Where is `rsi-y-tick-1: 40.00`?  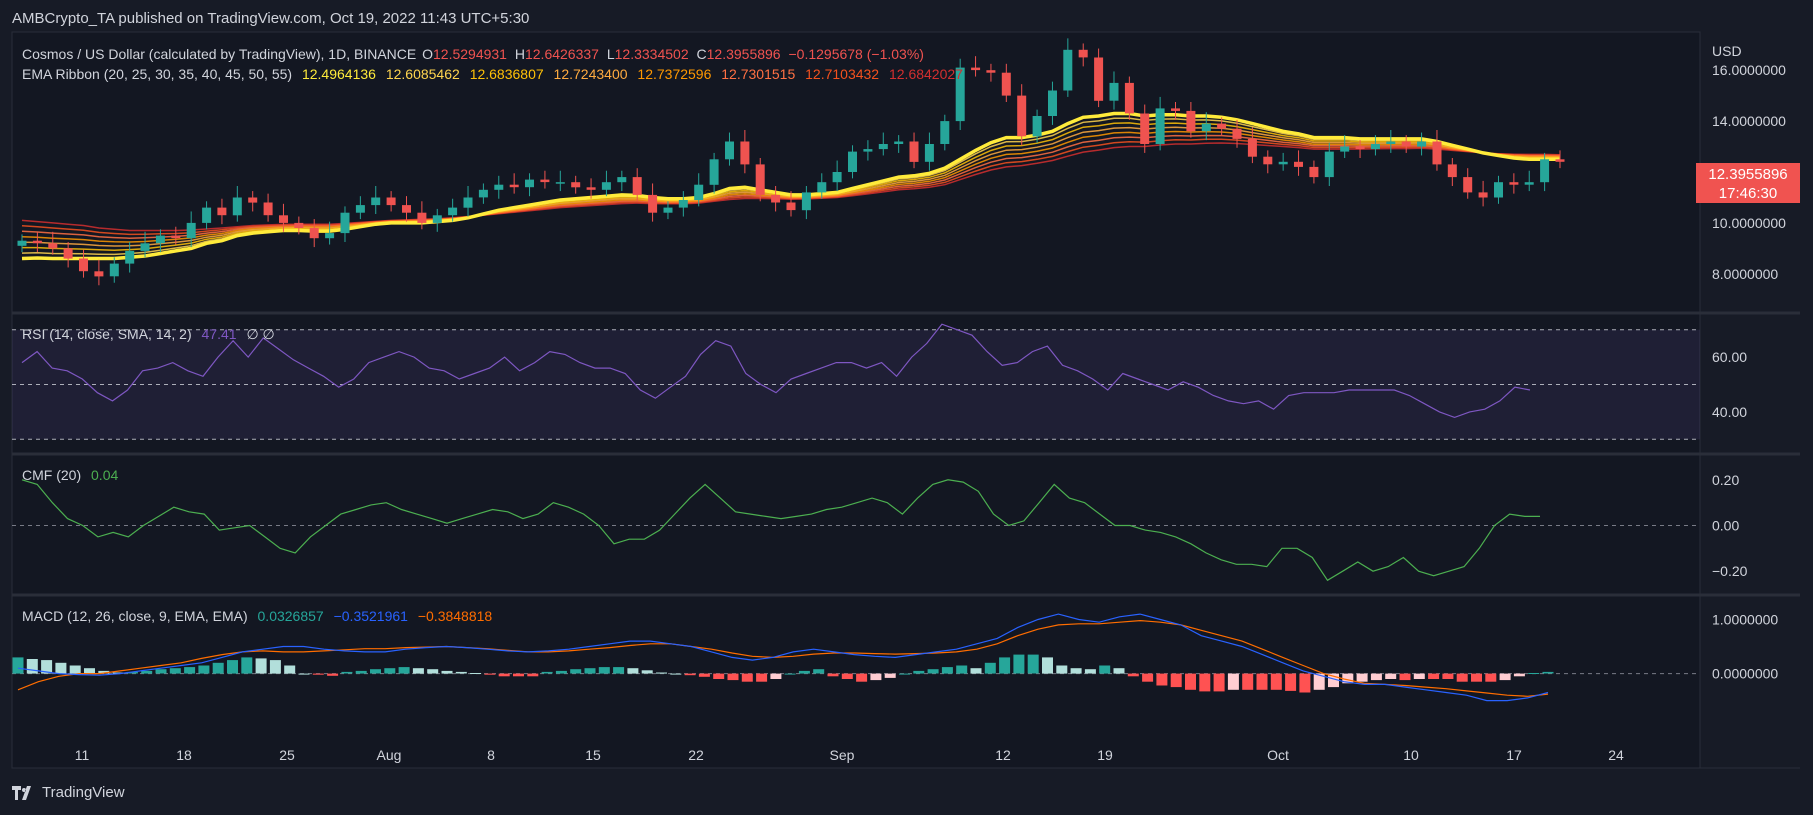 rsi-y-tick-1: 40.00 is located at coordinates (1729, 412).